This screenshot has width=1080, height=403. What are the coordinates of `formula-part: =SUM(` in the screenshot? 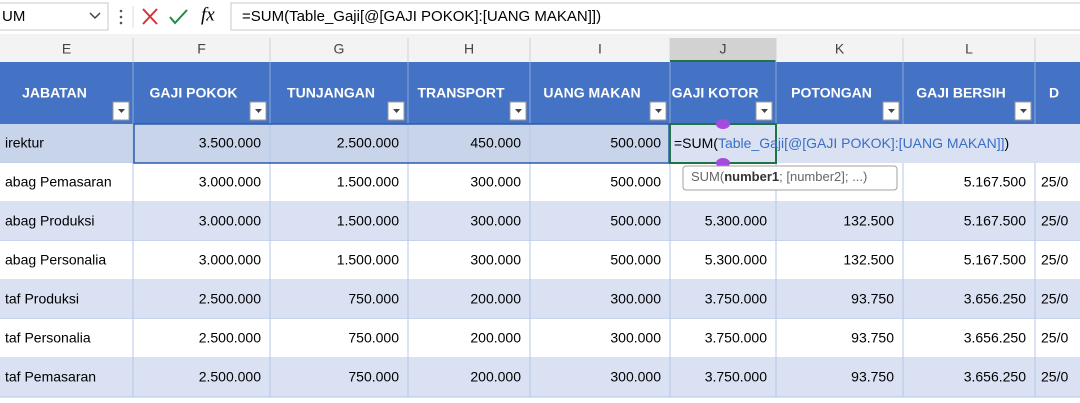 It's located at (696, 143).